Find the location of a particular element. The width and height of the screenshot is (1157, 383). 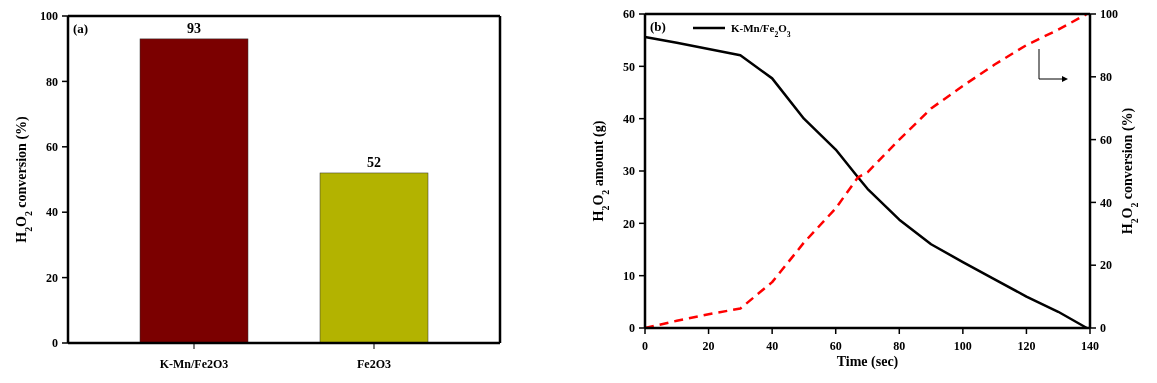

y2-tick-label: 0 is located at coordinates (1103, 328).